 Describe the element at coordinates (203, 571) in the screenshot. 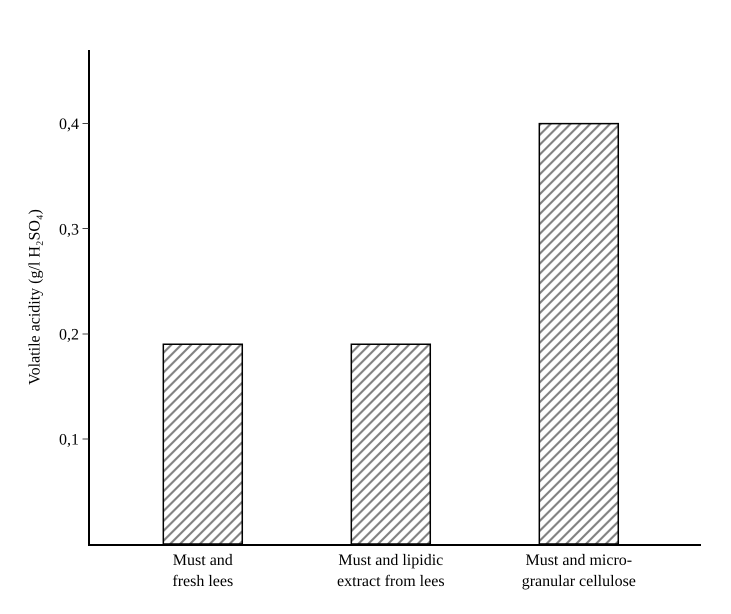

I see `x-tick-label: Must and fresh lees` at that location.